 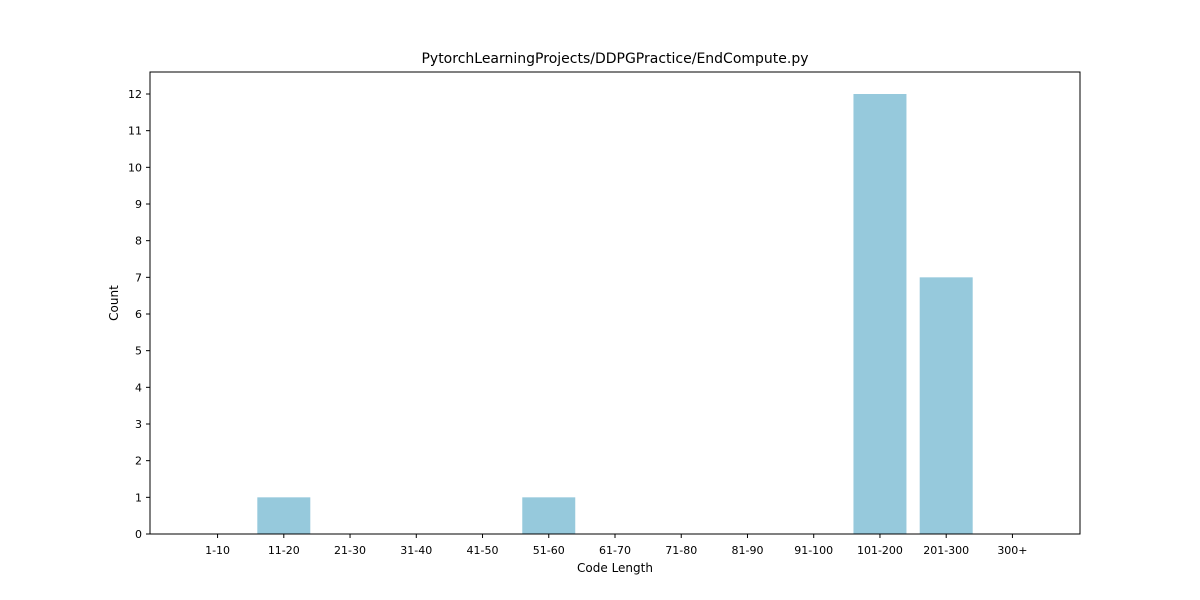 I want to click on y-tick-label: 7, so click(x=138, y=277).